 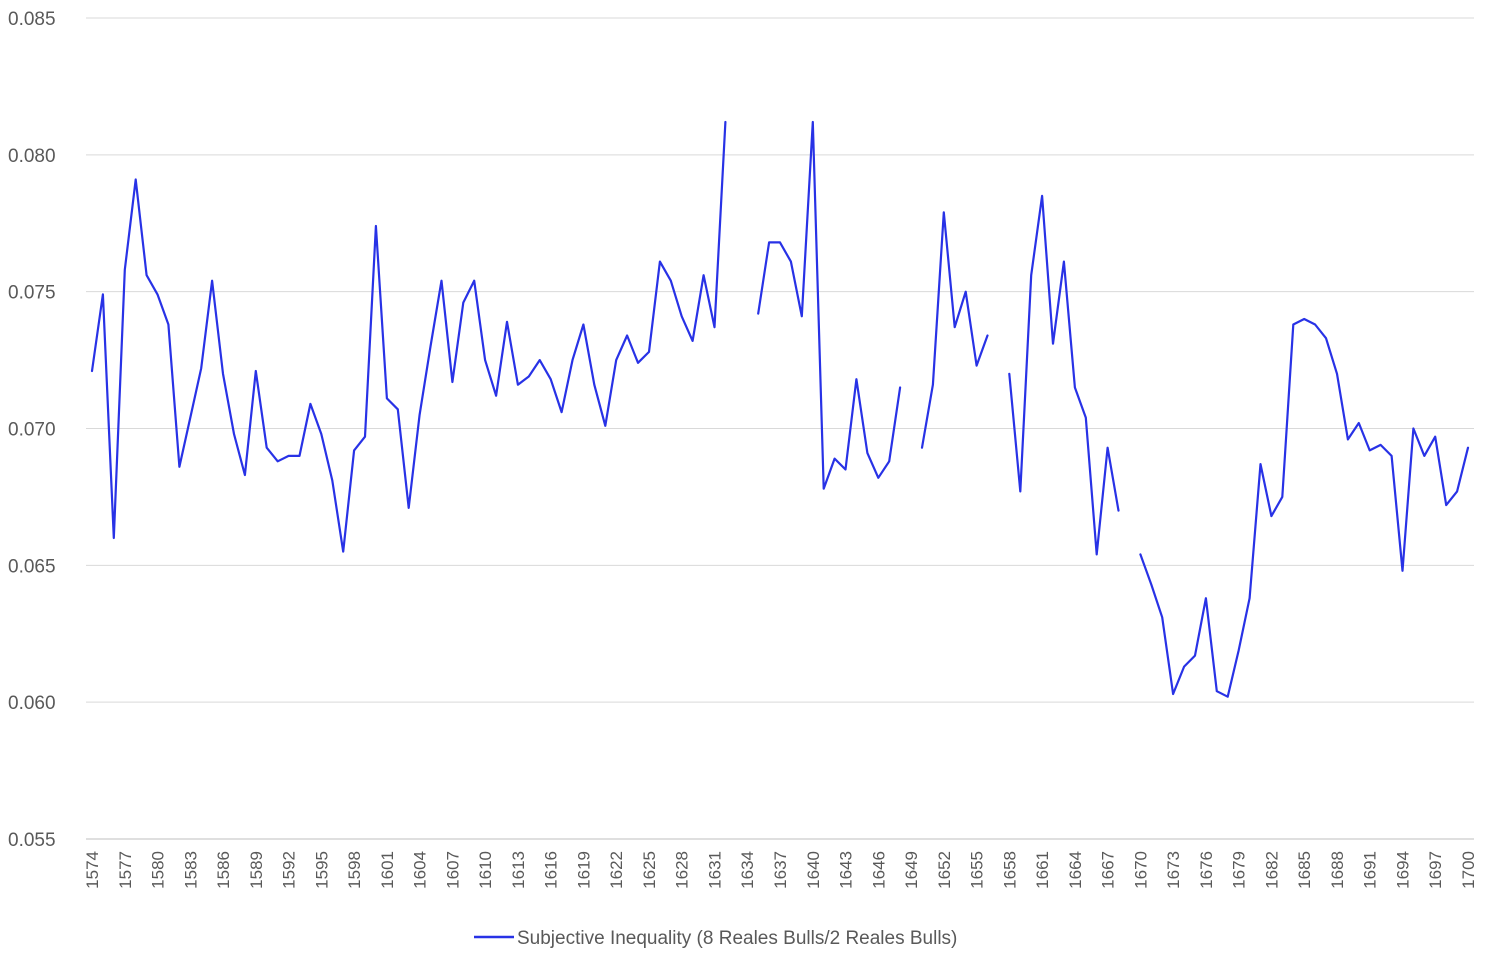 I want to click on y-tick-label: 0.080, so click(x=32, y=156).